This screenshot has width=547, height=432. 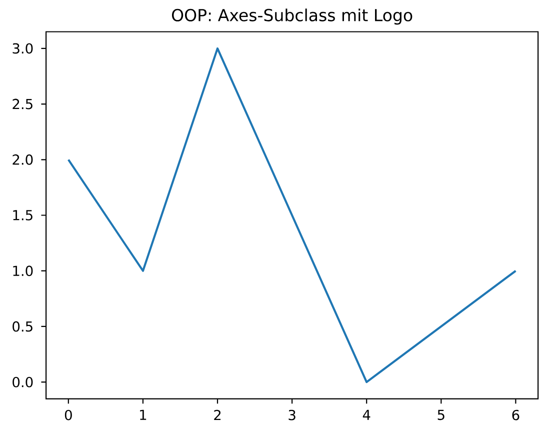 What do you see at coordinates (22, 326) in the screenshot?
I see `y-tick-label: 0.5` at bounding box center [22, 326].